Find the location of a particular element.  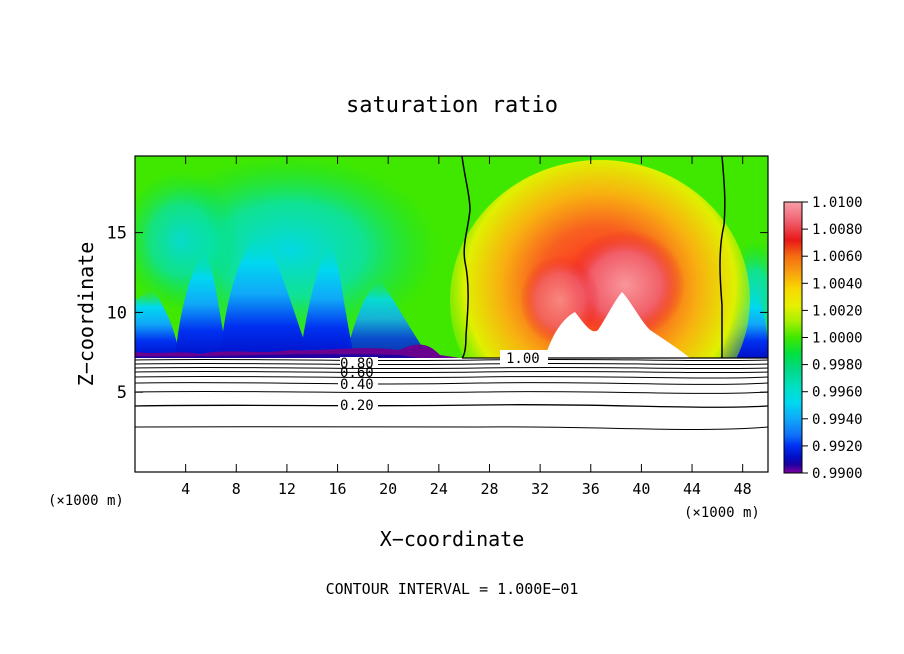

x-tick-label: 32 is located at coordinates (540, 489).